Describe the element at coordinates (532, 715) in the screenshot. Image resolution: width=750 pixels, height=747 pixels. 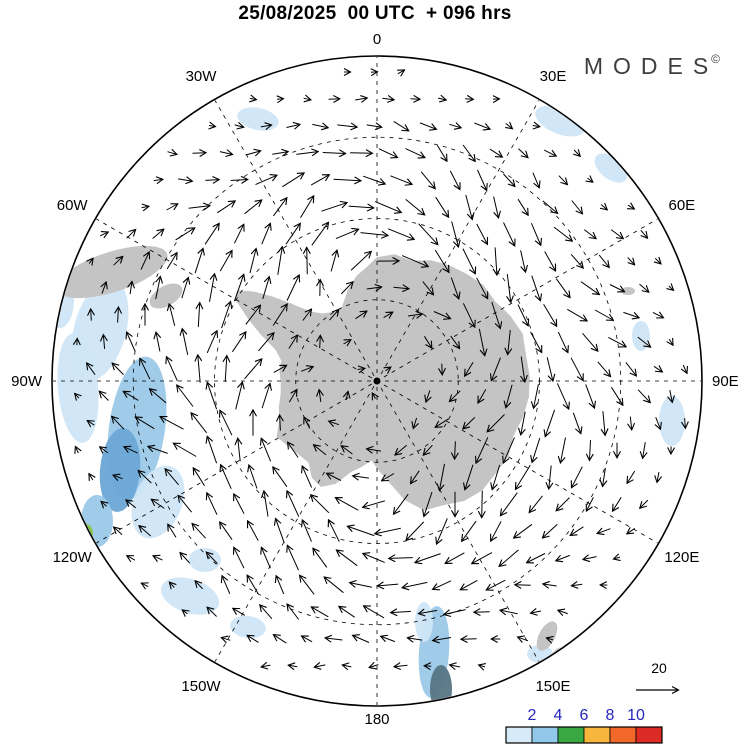
I see `colorbar-tick-label: 2` at that location.